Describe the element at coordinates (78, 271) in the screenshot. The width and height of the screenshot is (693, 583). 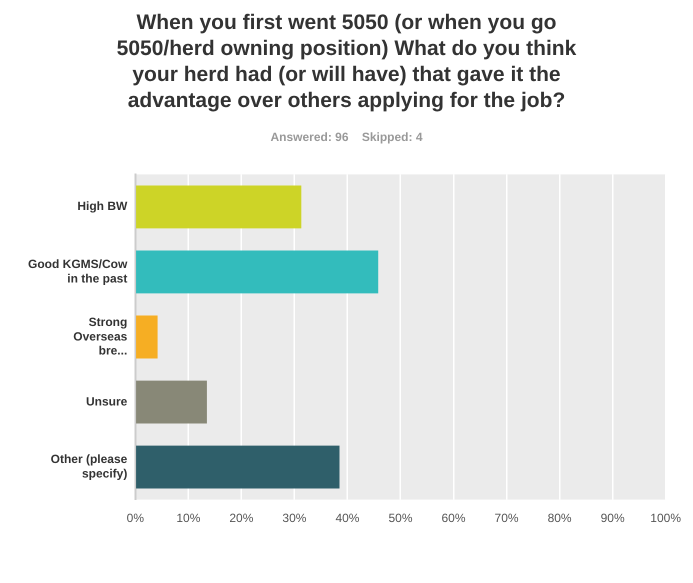
I see `y-tick-label: Good KGMS/Cow in the past` at that location.